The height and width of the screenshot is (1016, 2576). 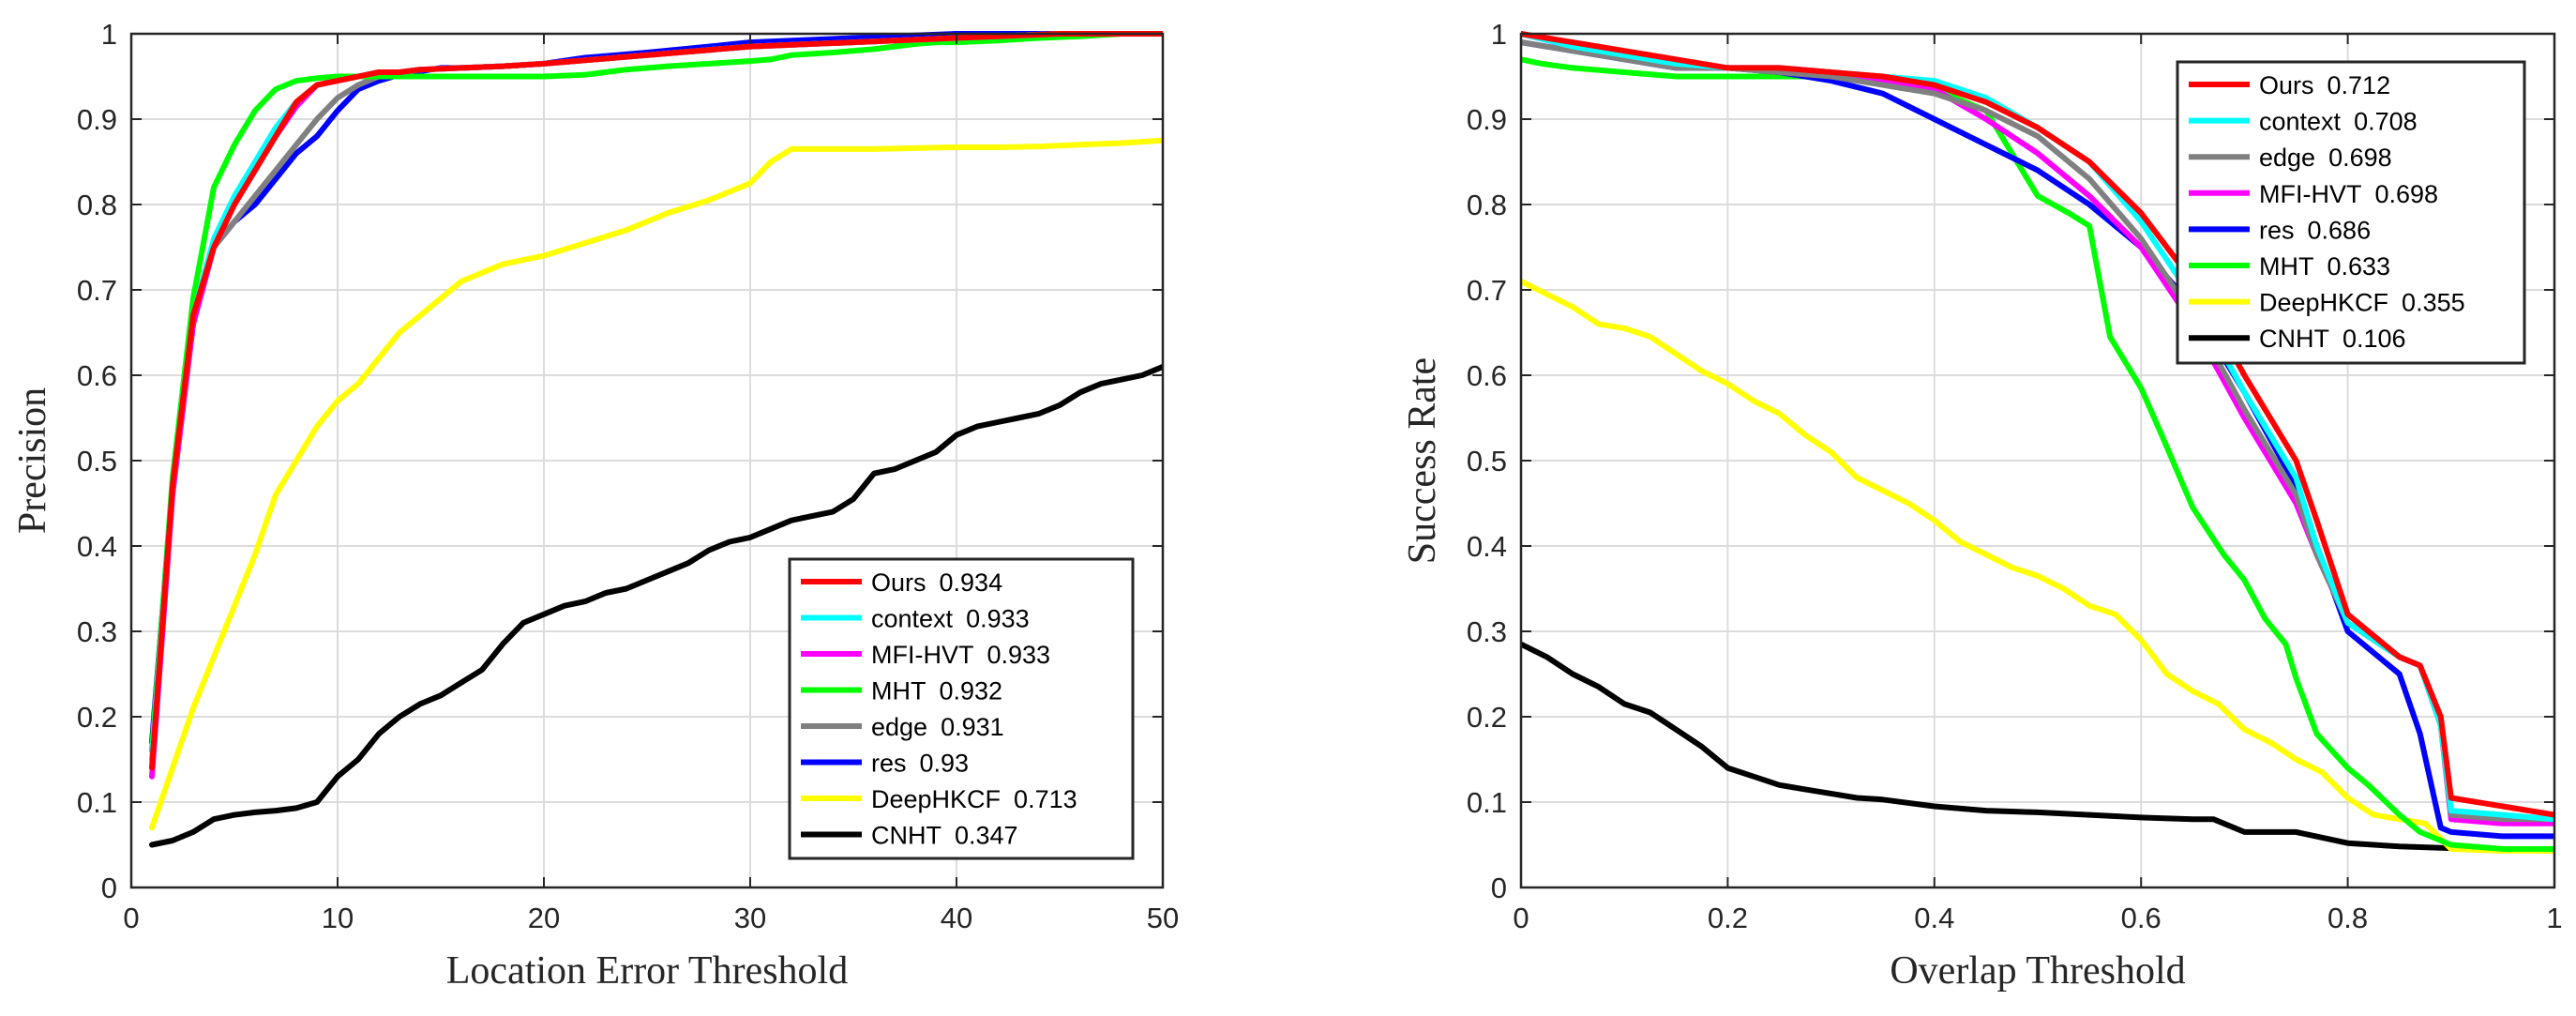 What do you see at coordinates (2359, 85) in the screenshot?
I see `legend-series-score: 0.712` at bounding box center [2359, 85].